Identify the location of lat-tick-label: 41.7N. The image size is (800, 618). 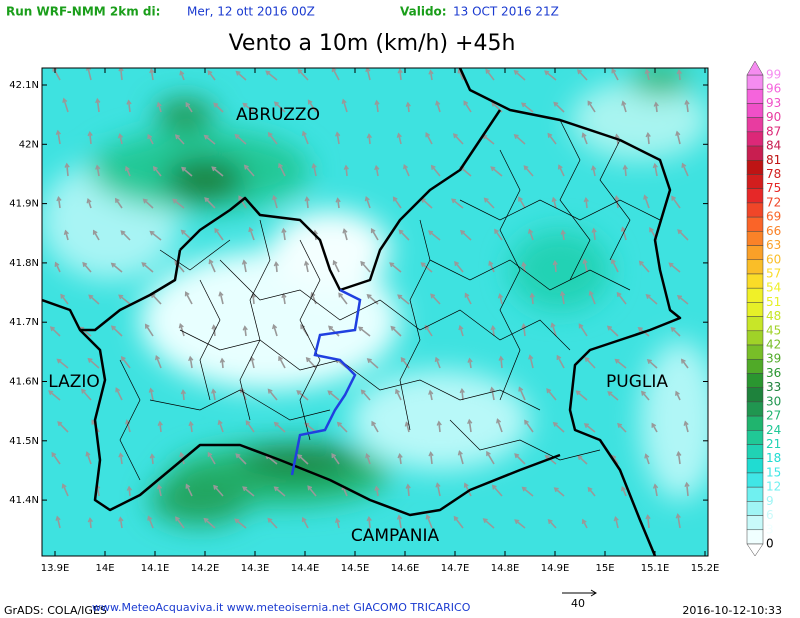
(24, 322).